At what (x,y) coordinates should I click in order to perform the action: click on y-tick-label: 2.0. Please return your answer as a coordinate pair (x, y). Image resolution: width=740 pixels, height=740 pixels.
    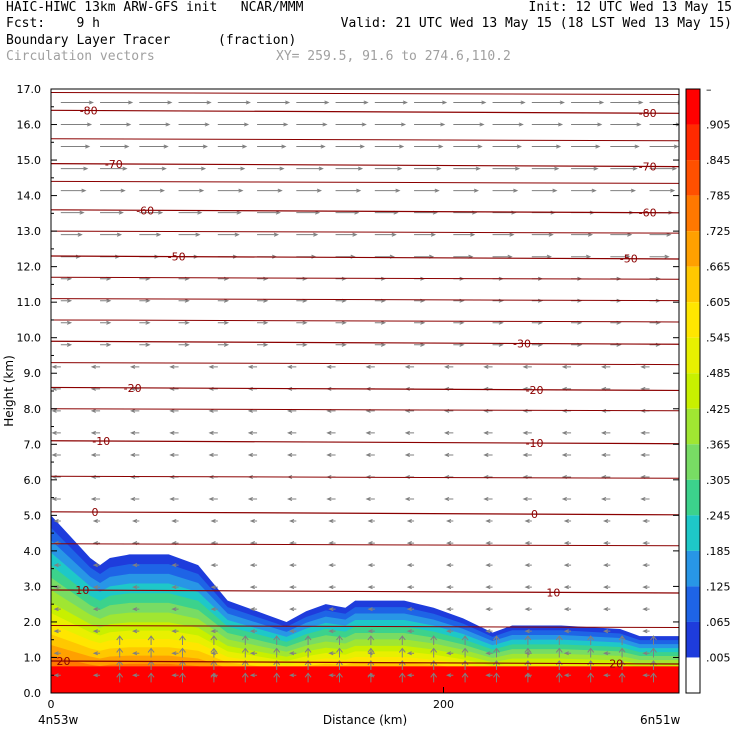
    Looking at the image, I should click on (33, 622).